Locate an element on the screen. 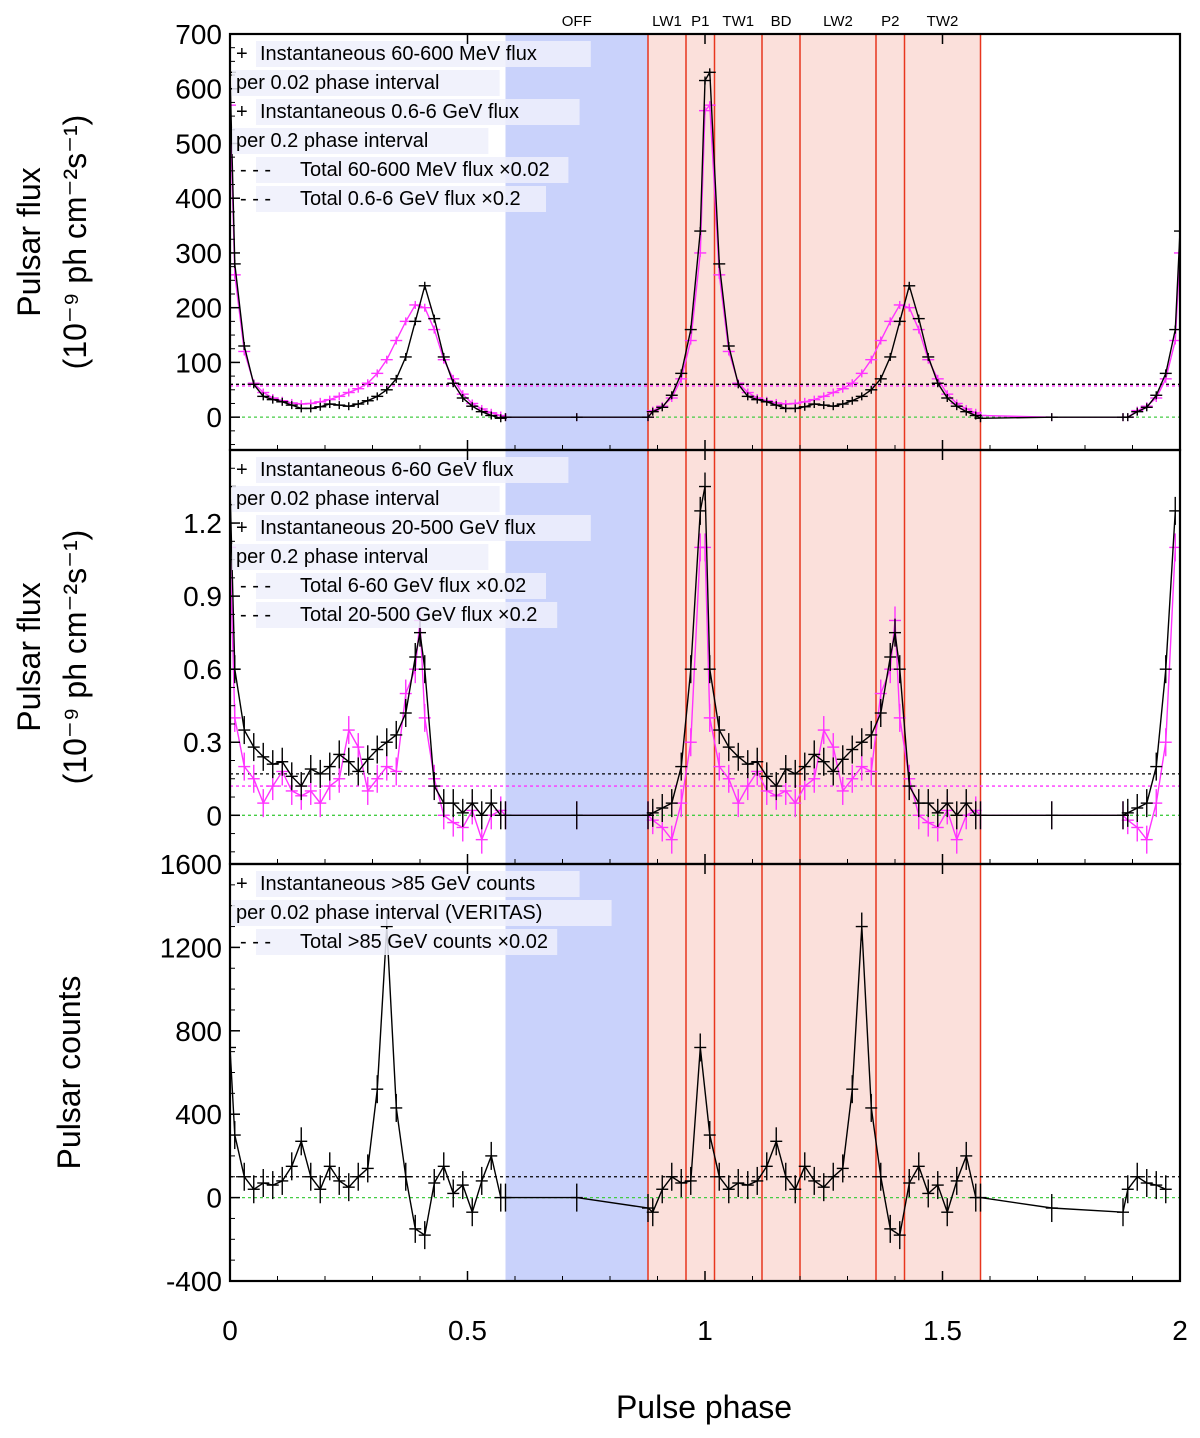  legend-text: Instantaneous 60-600 MeV flux is located at coordinates (398, 54).